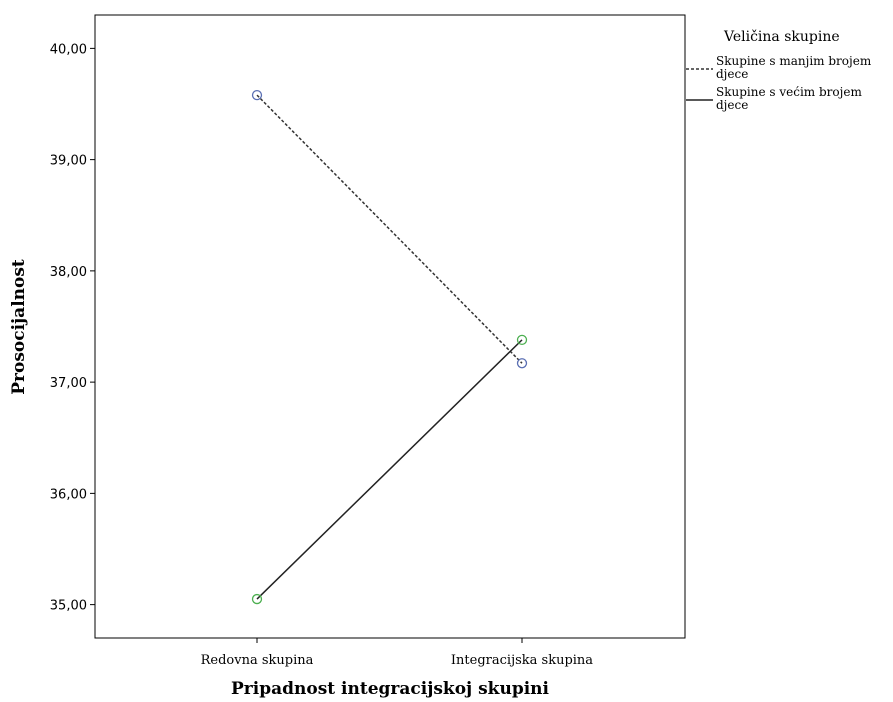 The width and height of the screenshot is (893, 702). Describe the element at coordinates (522, 660) in the screenshot. I see `x-tick-label: Integracijska skupina` at that location.